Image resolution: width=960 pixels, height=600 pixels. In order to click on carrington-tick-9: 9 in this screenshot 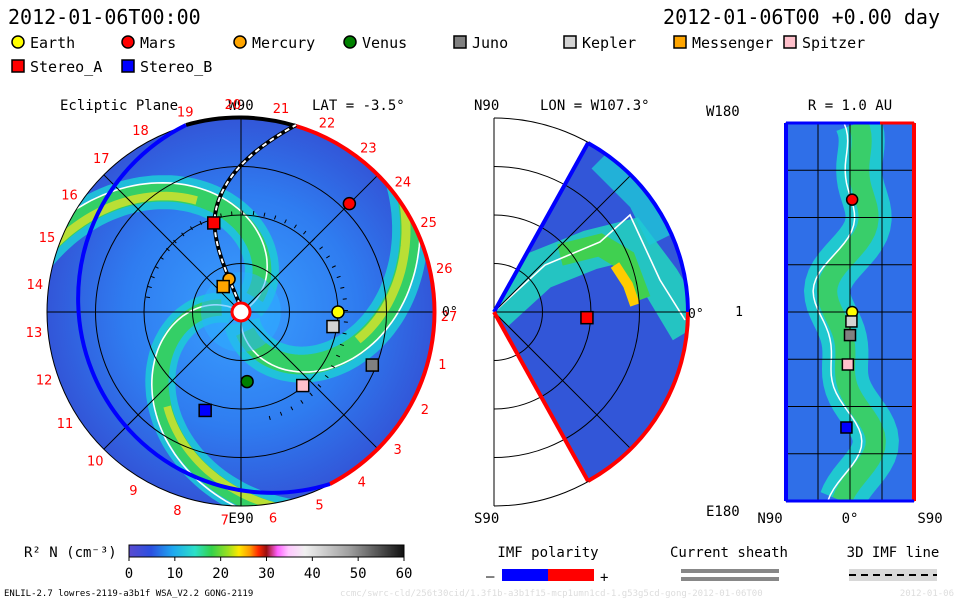, I will do `click(133, 491)`.